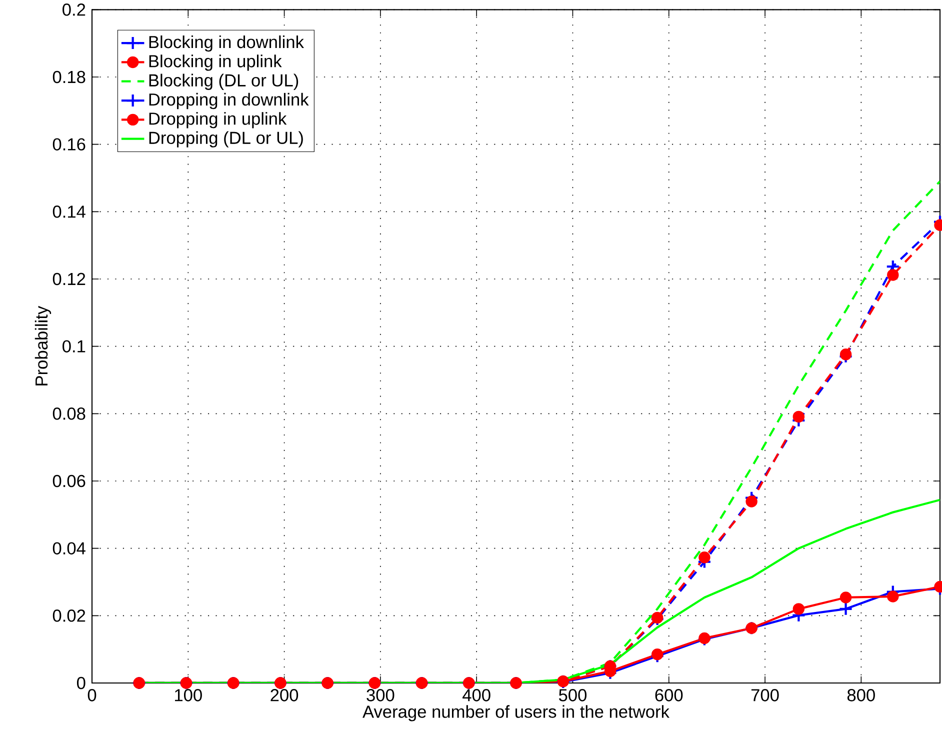 This screenshot has height=744, width=942. I want to click on legend-label: Blocking in downlink, so click(226, 43).